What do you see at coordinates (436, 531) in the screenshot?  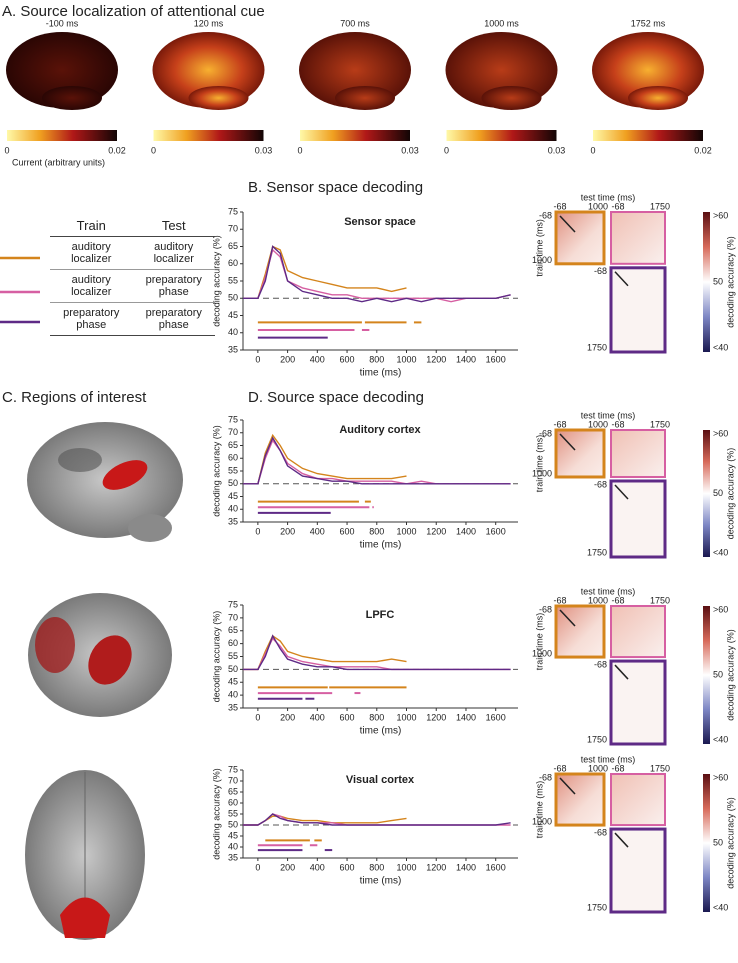 I see `x-tick-label: 1200` at bounding box center [436, 531].